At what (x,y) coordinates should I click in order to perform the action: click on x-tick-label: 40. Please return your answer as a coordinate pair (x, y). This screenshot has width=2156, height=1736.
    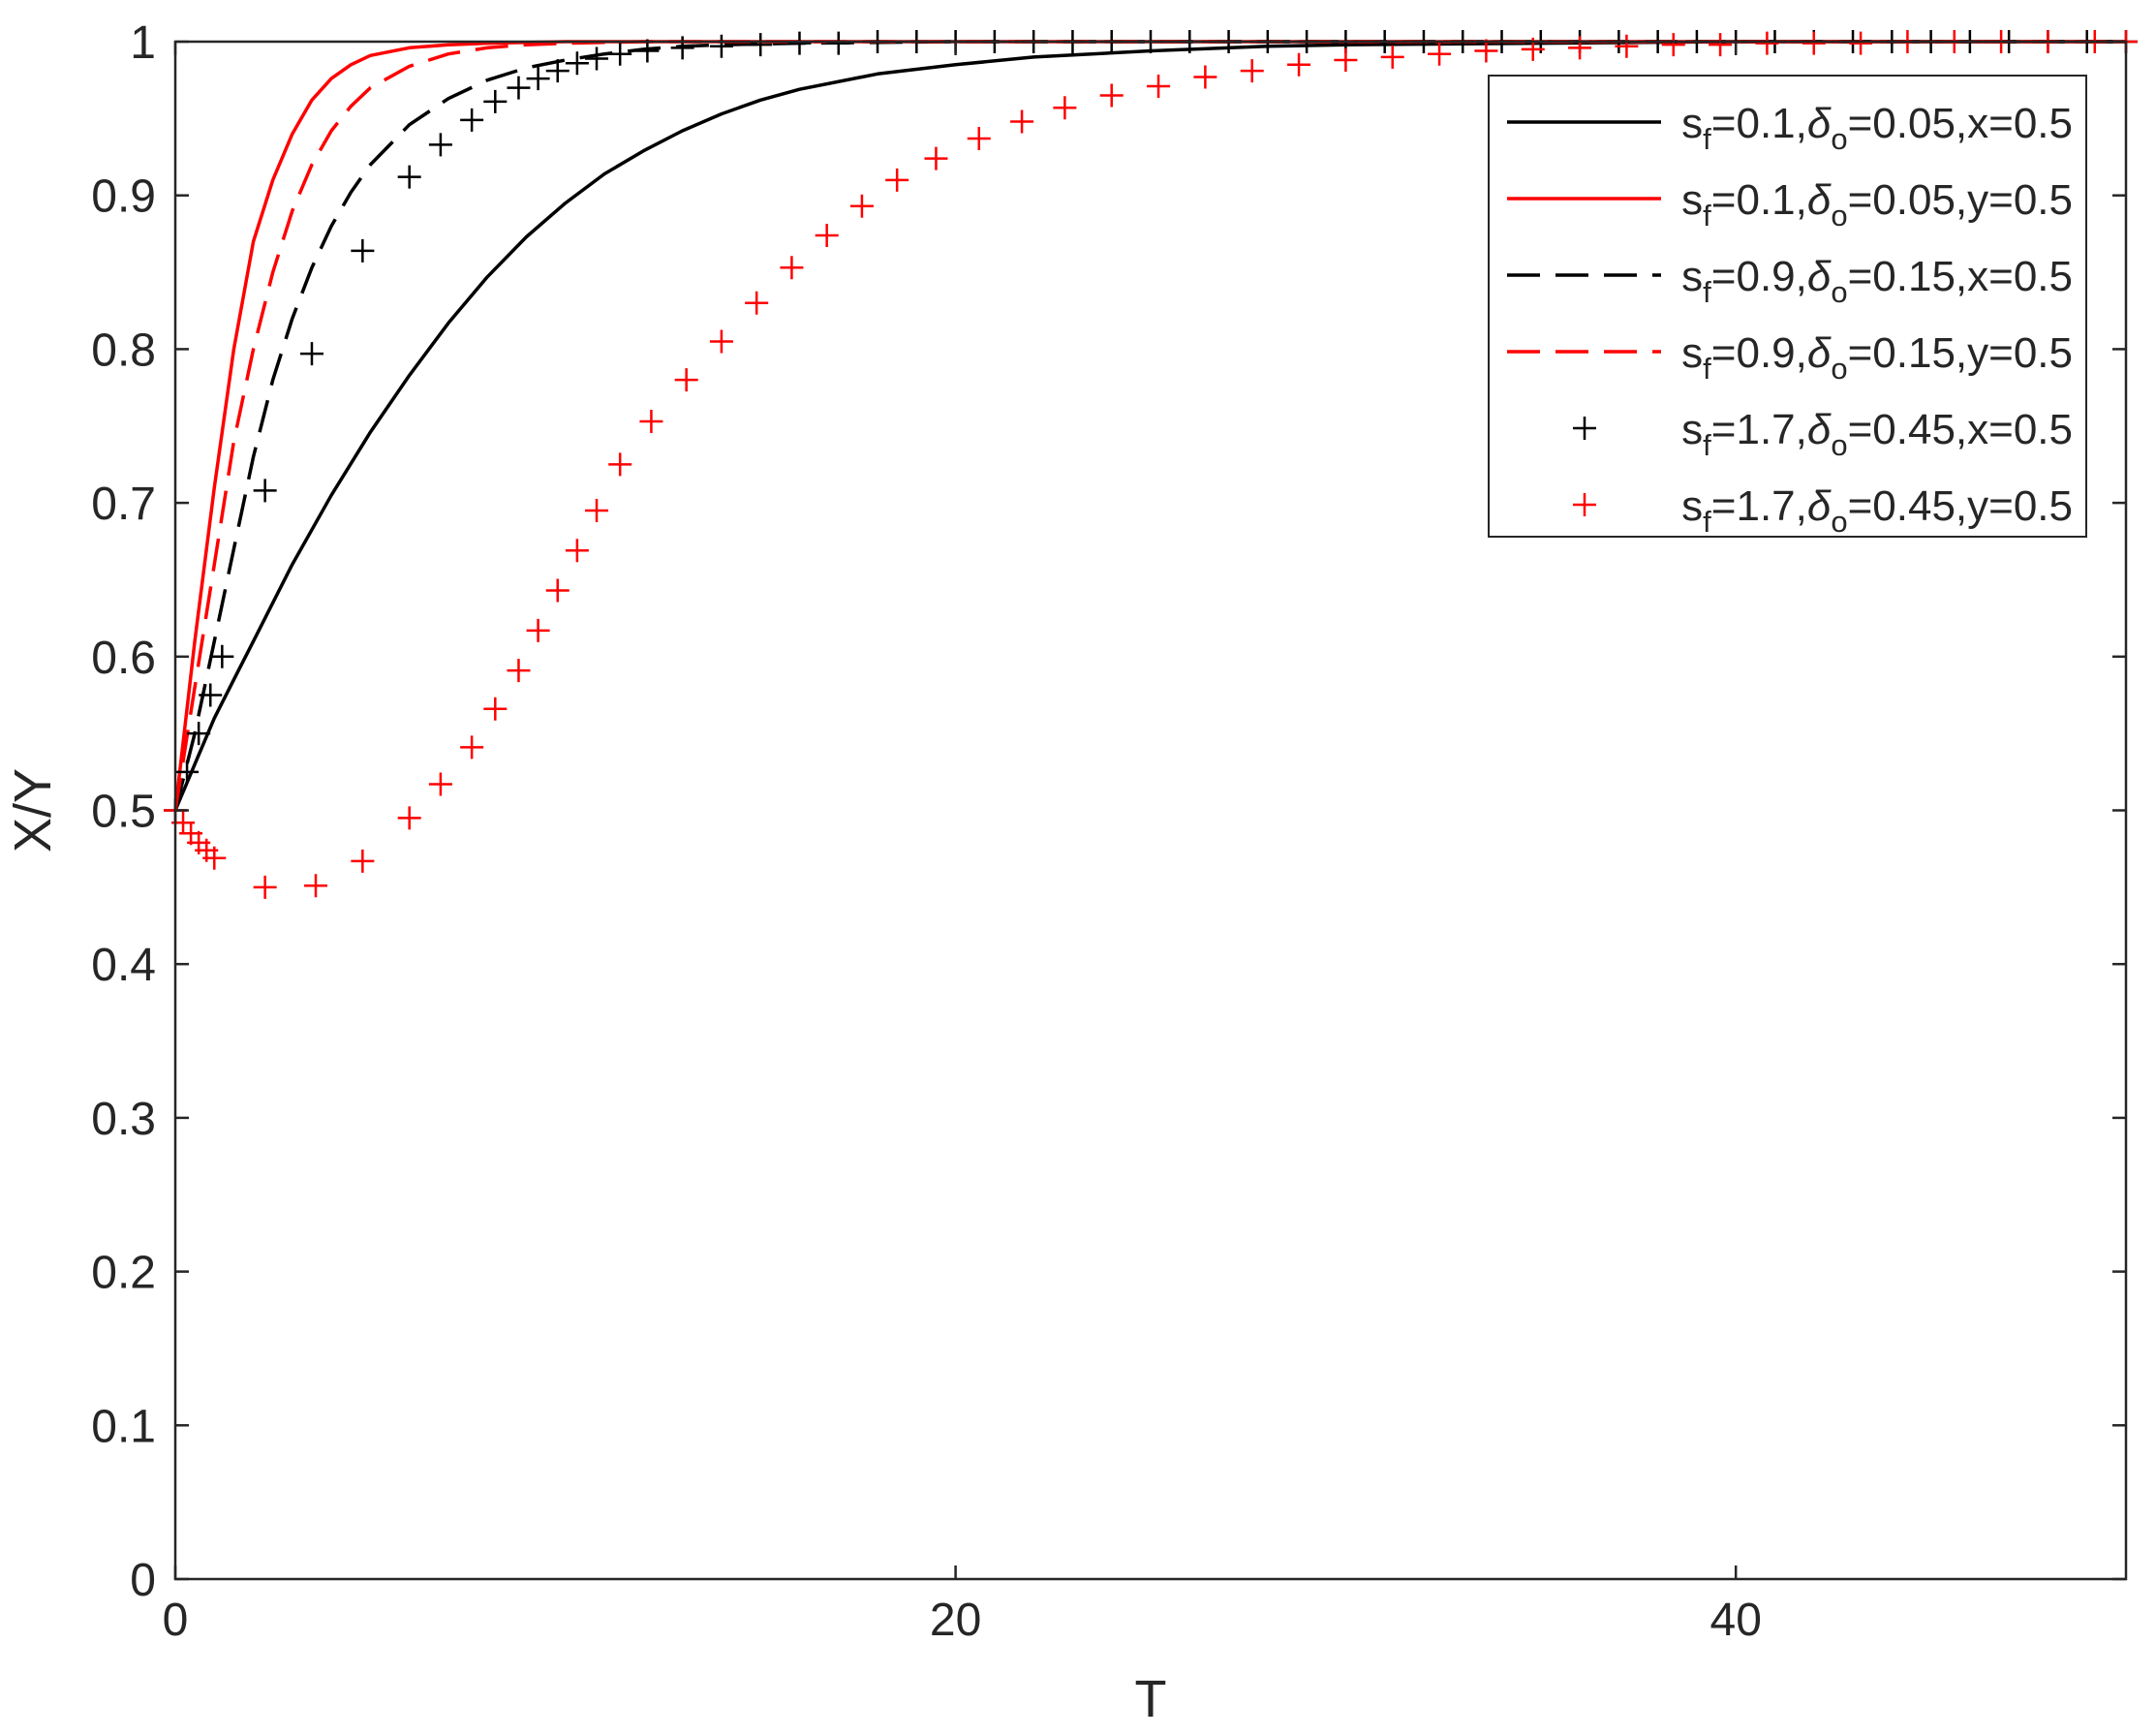
    Looking at the image, I should click on (1736, 1620).